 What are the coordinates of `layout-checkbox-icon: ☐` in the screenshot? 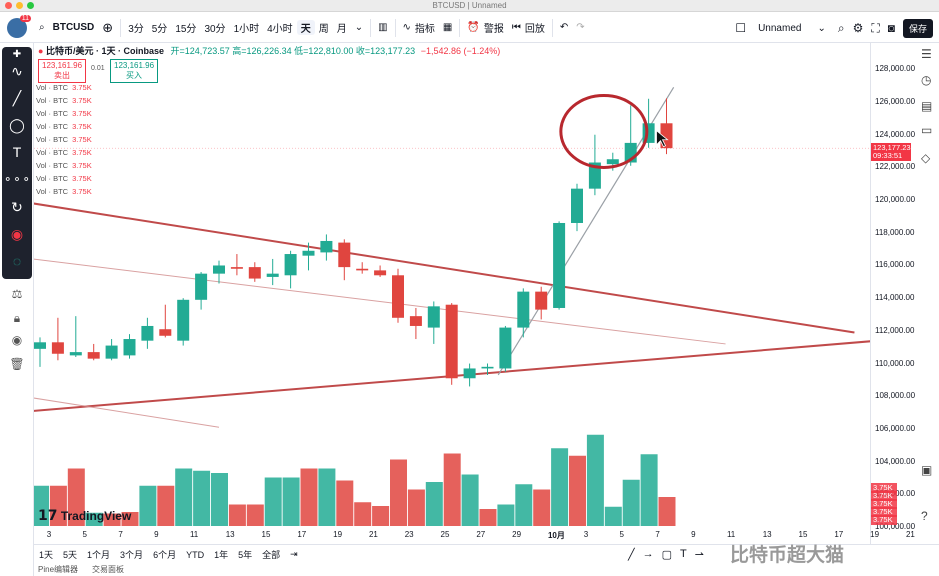 It's located at (741, 28).